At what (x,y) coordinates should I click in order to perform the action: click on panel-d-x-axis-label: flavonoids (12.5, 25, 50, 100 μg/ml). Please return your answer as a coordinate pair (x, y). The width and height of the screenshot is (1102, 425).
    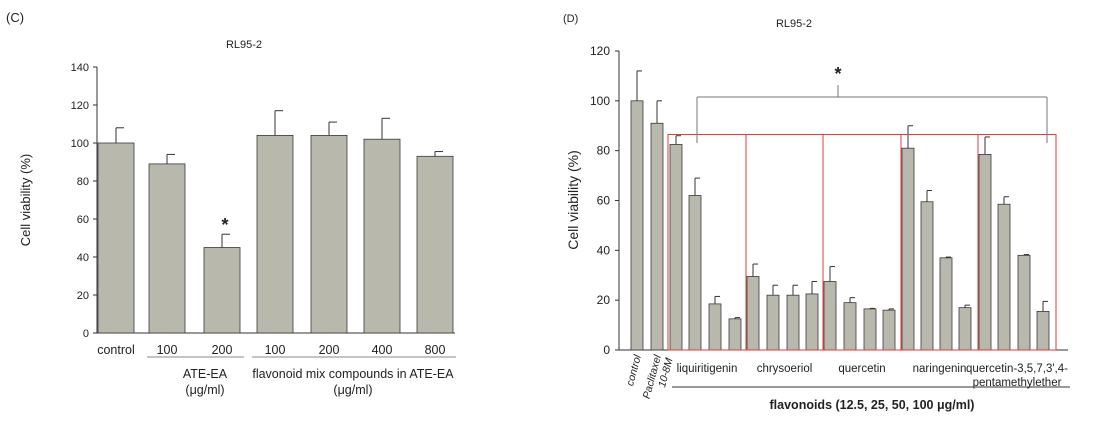
    Looking at the image, I should click on (872, 405).